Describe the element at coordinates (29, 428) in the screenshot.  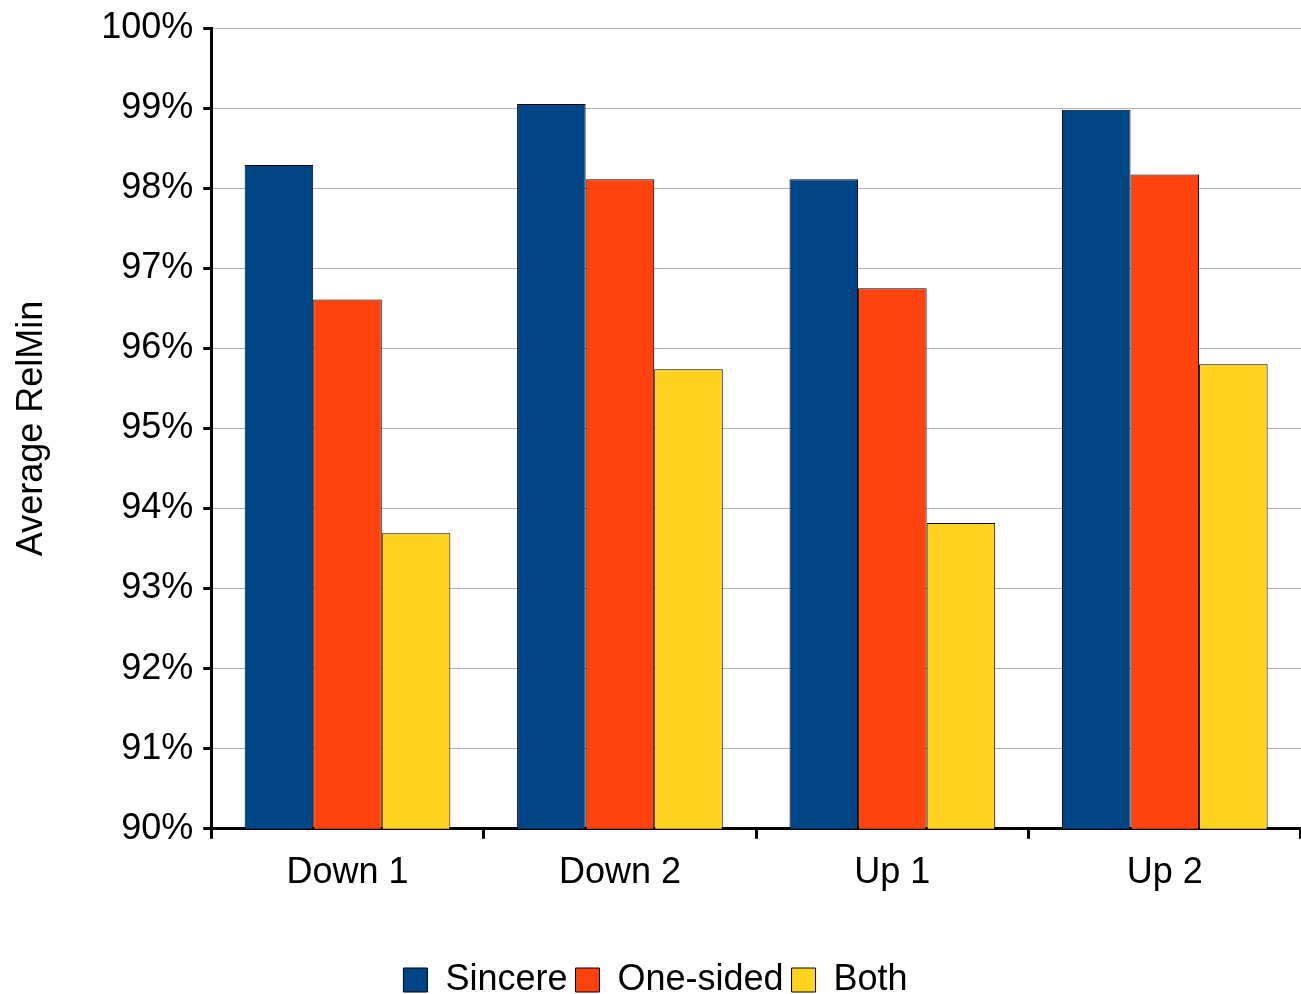
I see `y-axis-title: Average RelMin` at that location.